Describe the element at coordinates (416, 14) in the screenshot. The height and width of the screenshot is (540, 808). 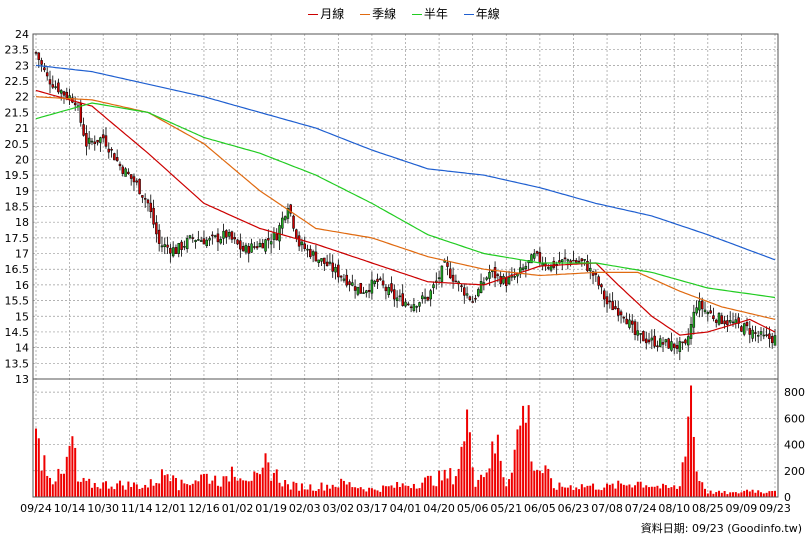
I see `legend-swatch-halfyear` at that location.